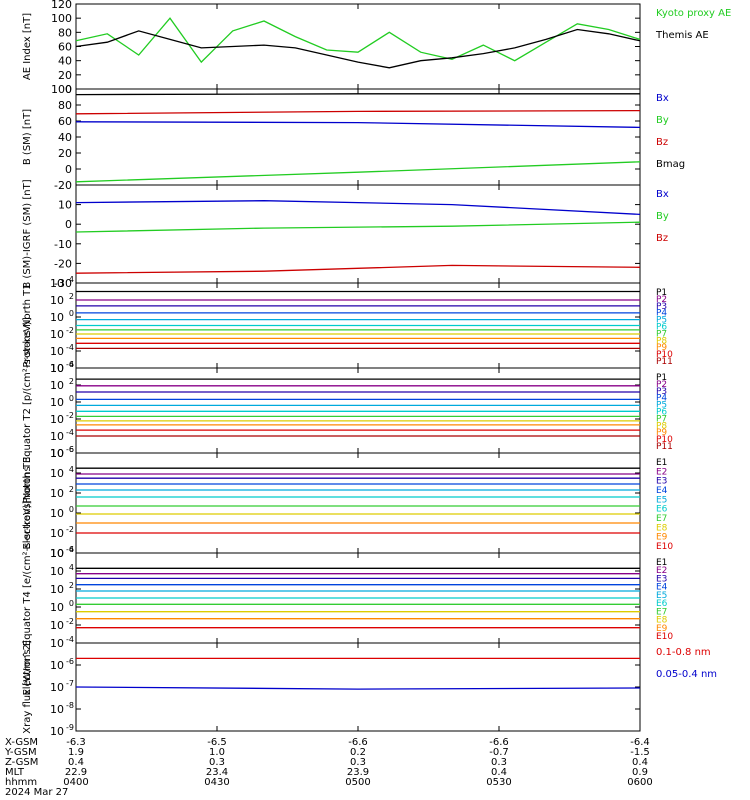 The height and width of the screenshot is (800, 750). Describe the element at coordinates (217, 742) in the screenshot. I see `x-axis-value: -6.5` at that location.